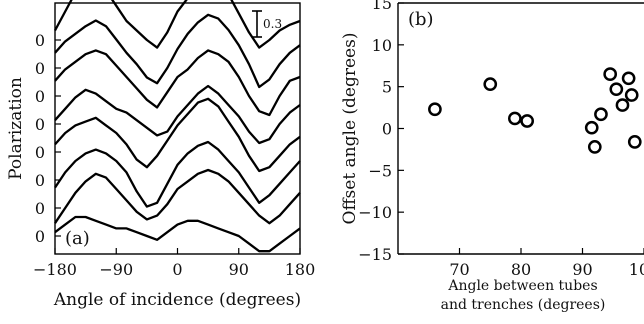 This screenshot has height=324, width=644. I want to click on x-axis-label-b-line2: and trenches (degrees), so click(523, 305).